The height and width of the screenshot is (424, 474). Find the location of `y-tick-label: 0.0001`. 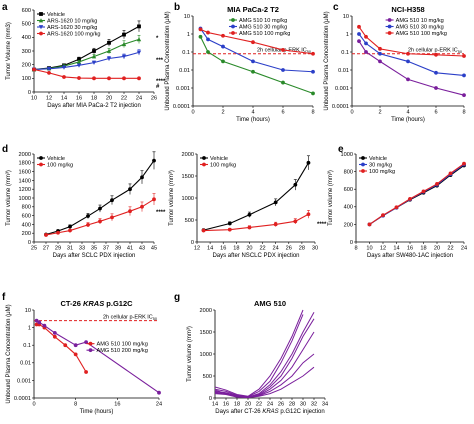

y-tick-label: 0.0001 is located at coordinates (181, 107).